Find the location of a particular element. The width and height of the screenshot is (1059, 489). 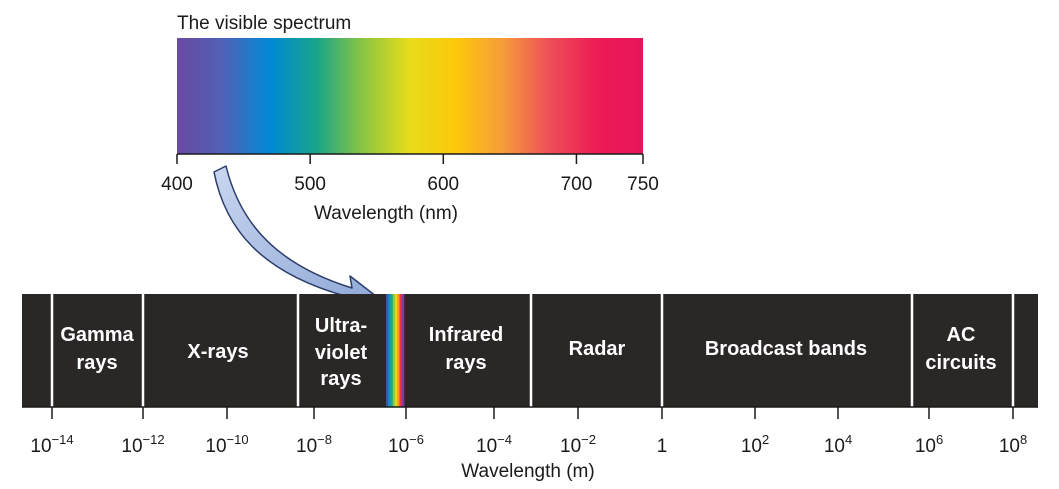

em-tick-label: 10⁻⁴ is located at coordinates (494, 444).